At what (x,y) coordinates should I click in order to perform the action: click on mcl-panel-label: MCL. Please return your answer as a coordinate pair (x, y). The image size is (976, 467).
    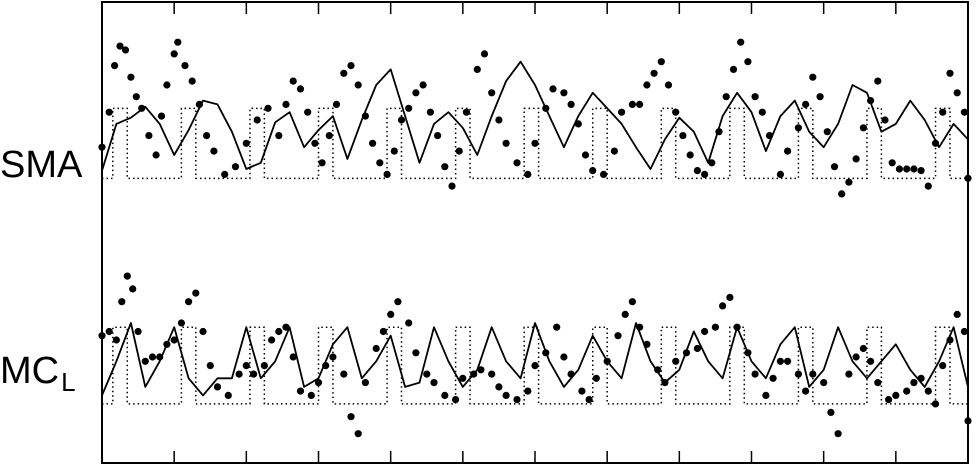
    Looking at the image, I should click on (38, 373).